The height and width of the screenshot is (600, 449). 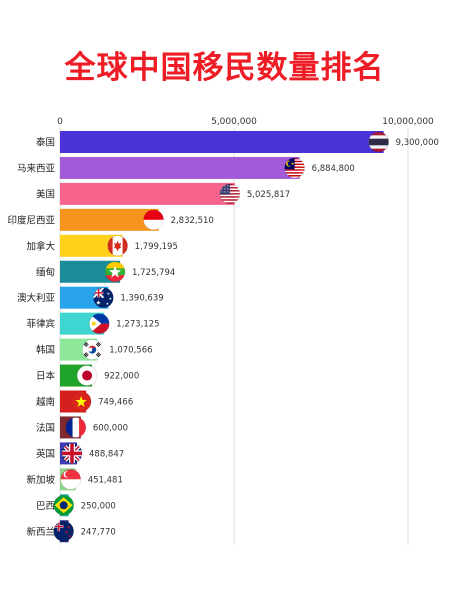 I want to click on value-label: 749,466, so click(x=115, y=403).